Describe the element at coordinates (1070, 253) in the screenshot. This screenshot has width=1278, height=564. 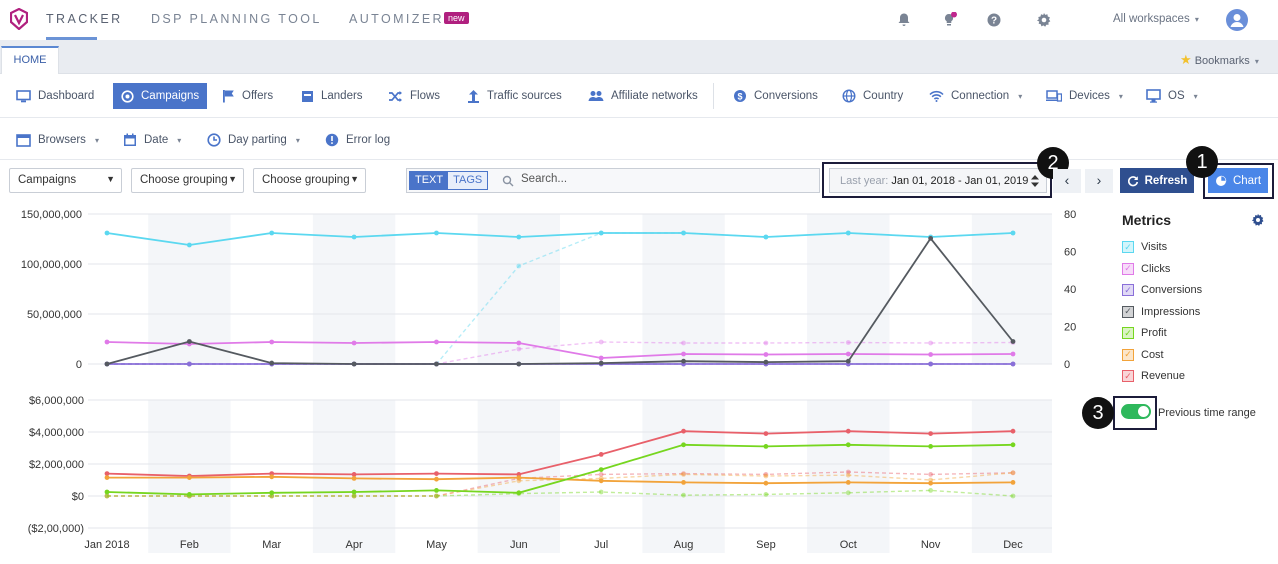
I see `y-tick-right: 60` at that location.